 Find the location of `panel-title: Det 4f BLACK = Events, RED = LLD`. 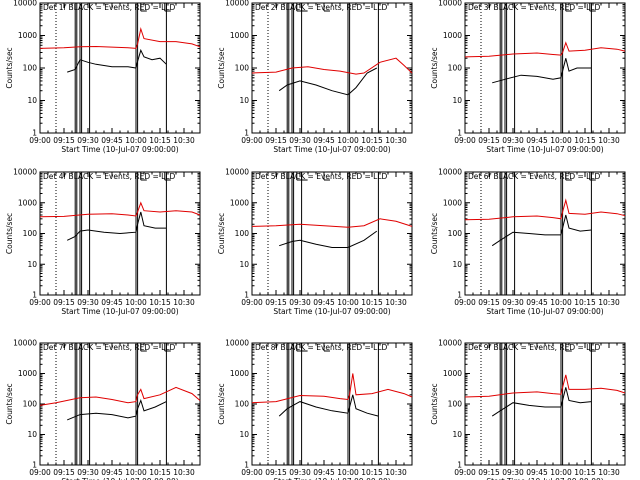

panel-title: Det 4f BLACK = Events, RED = LLD is located at coordinates (109, 176).